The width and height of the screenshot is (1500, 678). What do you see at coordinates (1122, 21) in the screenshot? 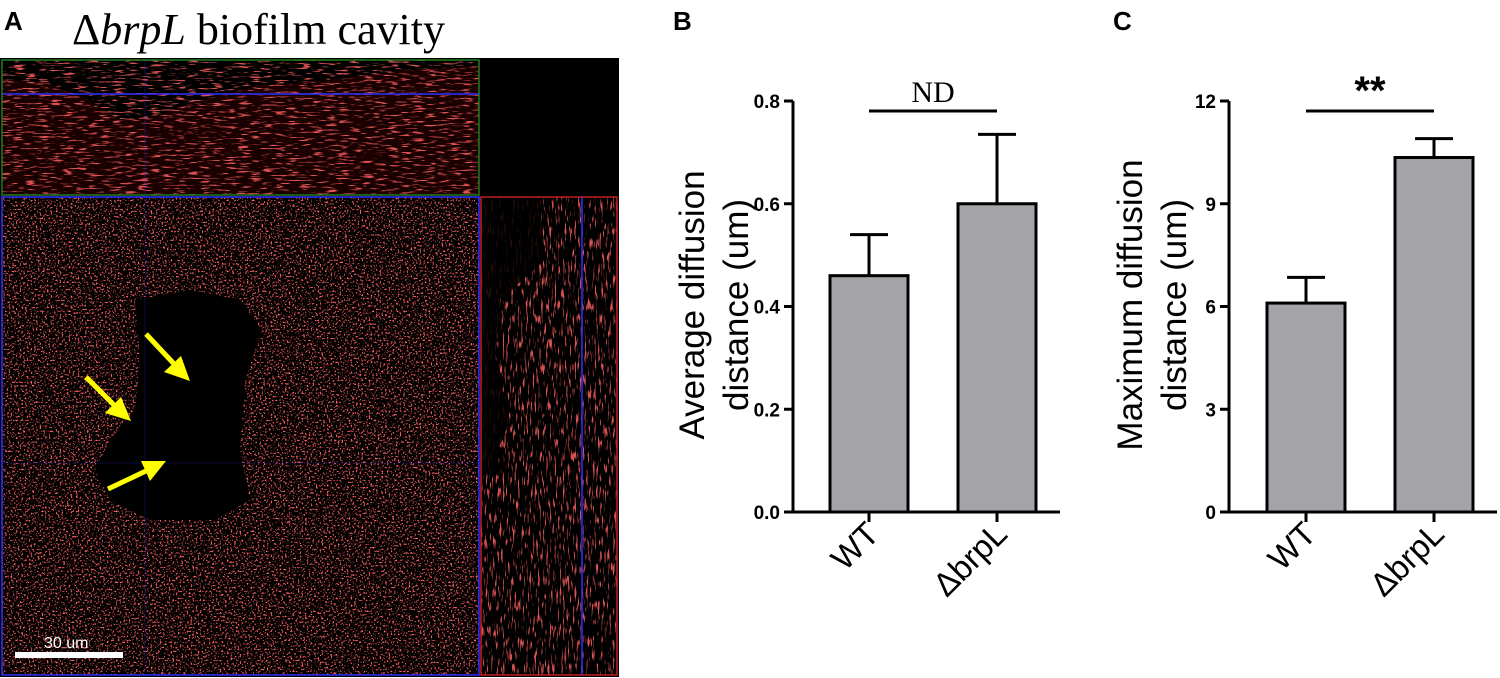
I see `panel-c-letter: C` at bounding box center [1122, 21].